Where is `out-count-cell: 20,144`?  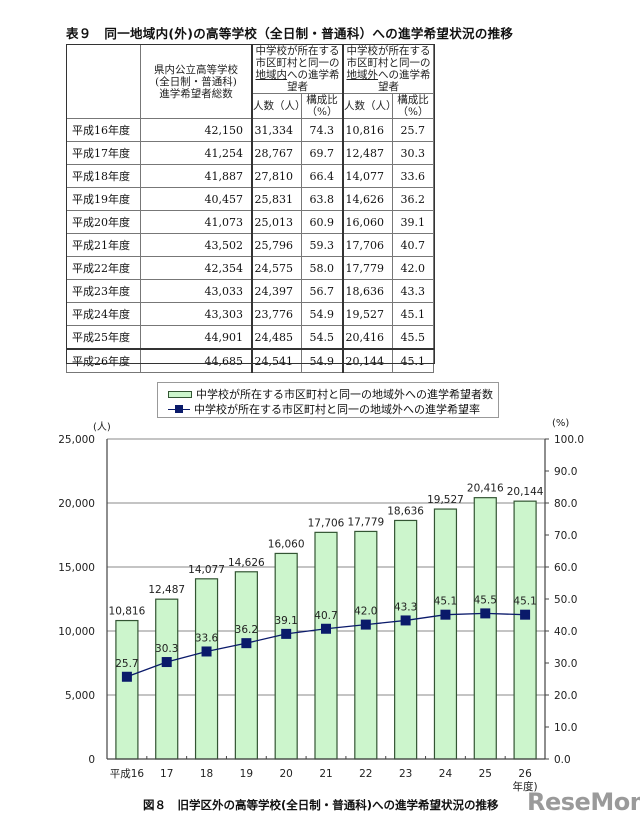
out-count-cell: 20,144 is located at coordinates (367, 360).